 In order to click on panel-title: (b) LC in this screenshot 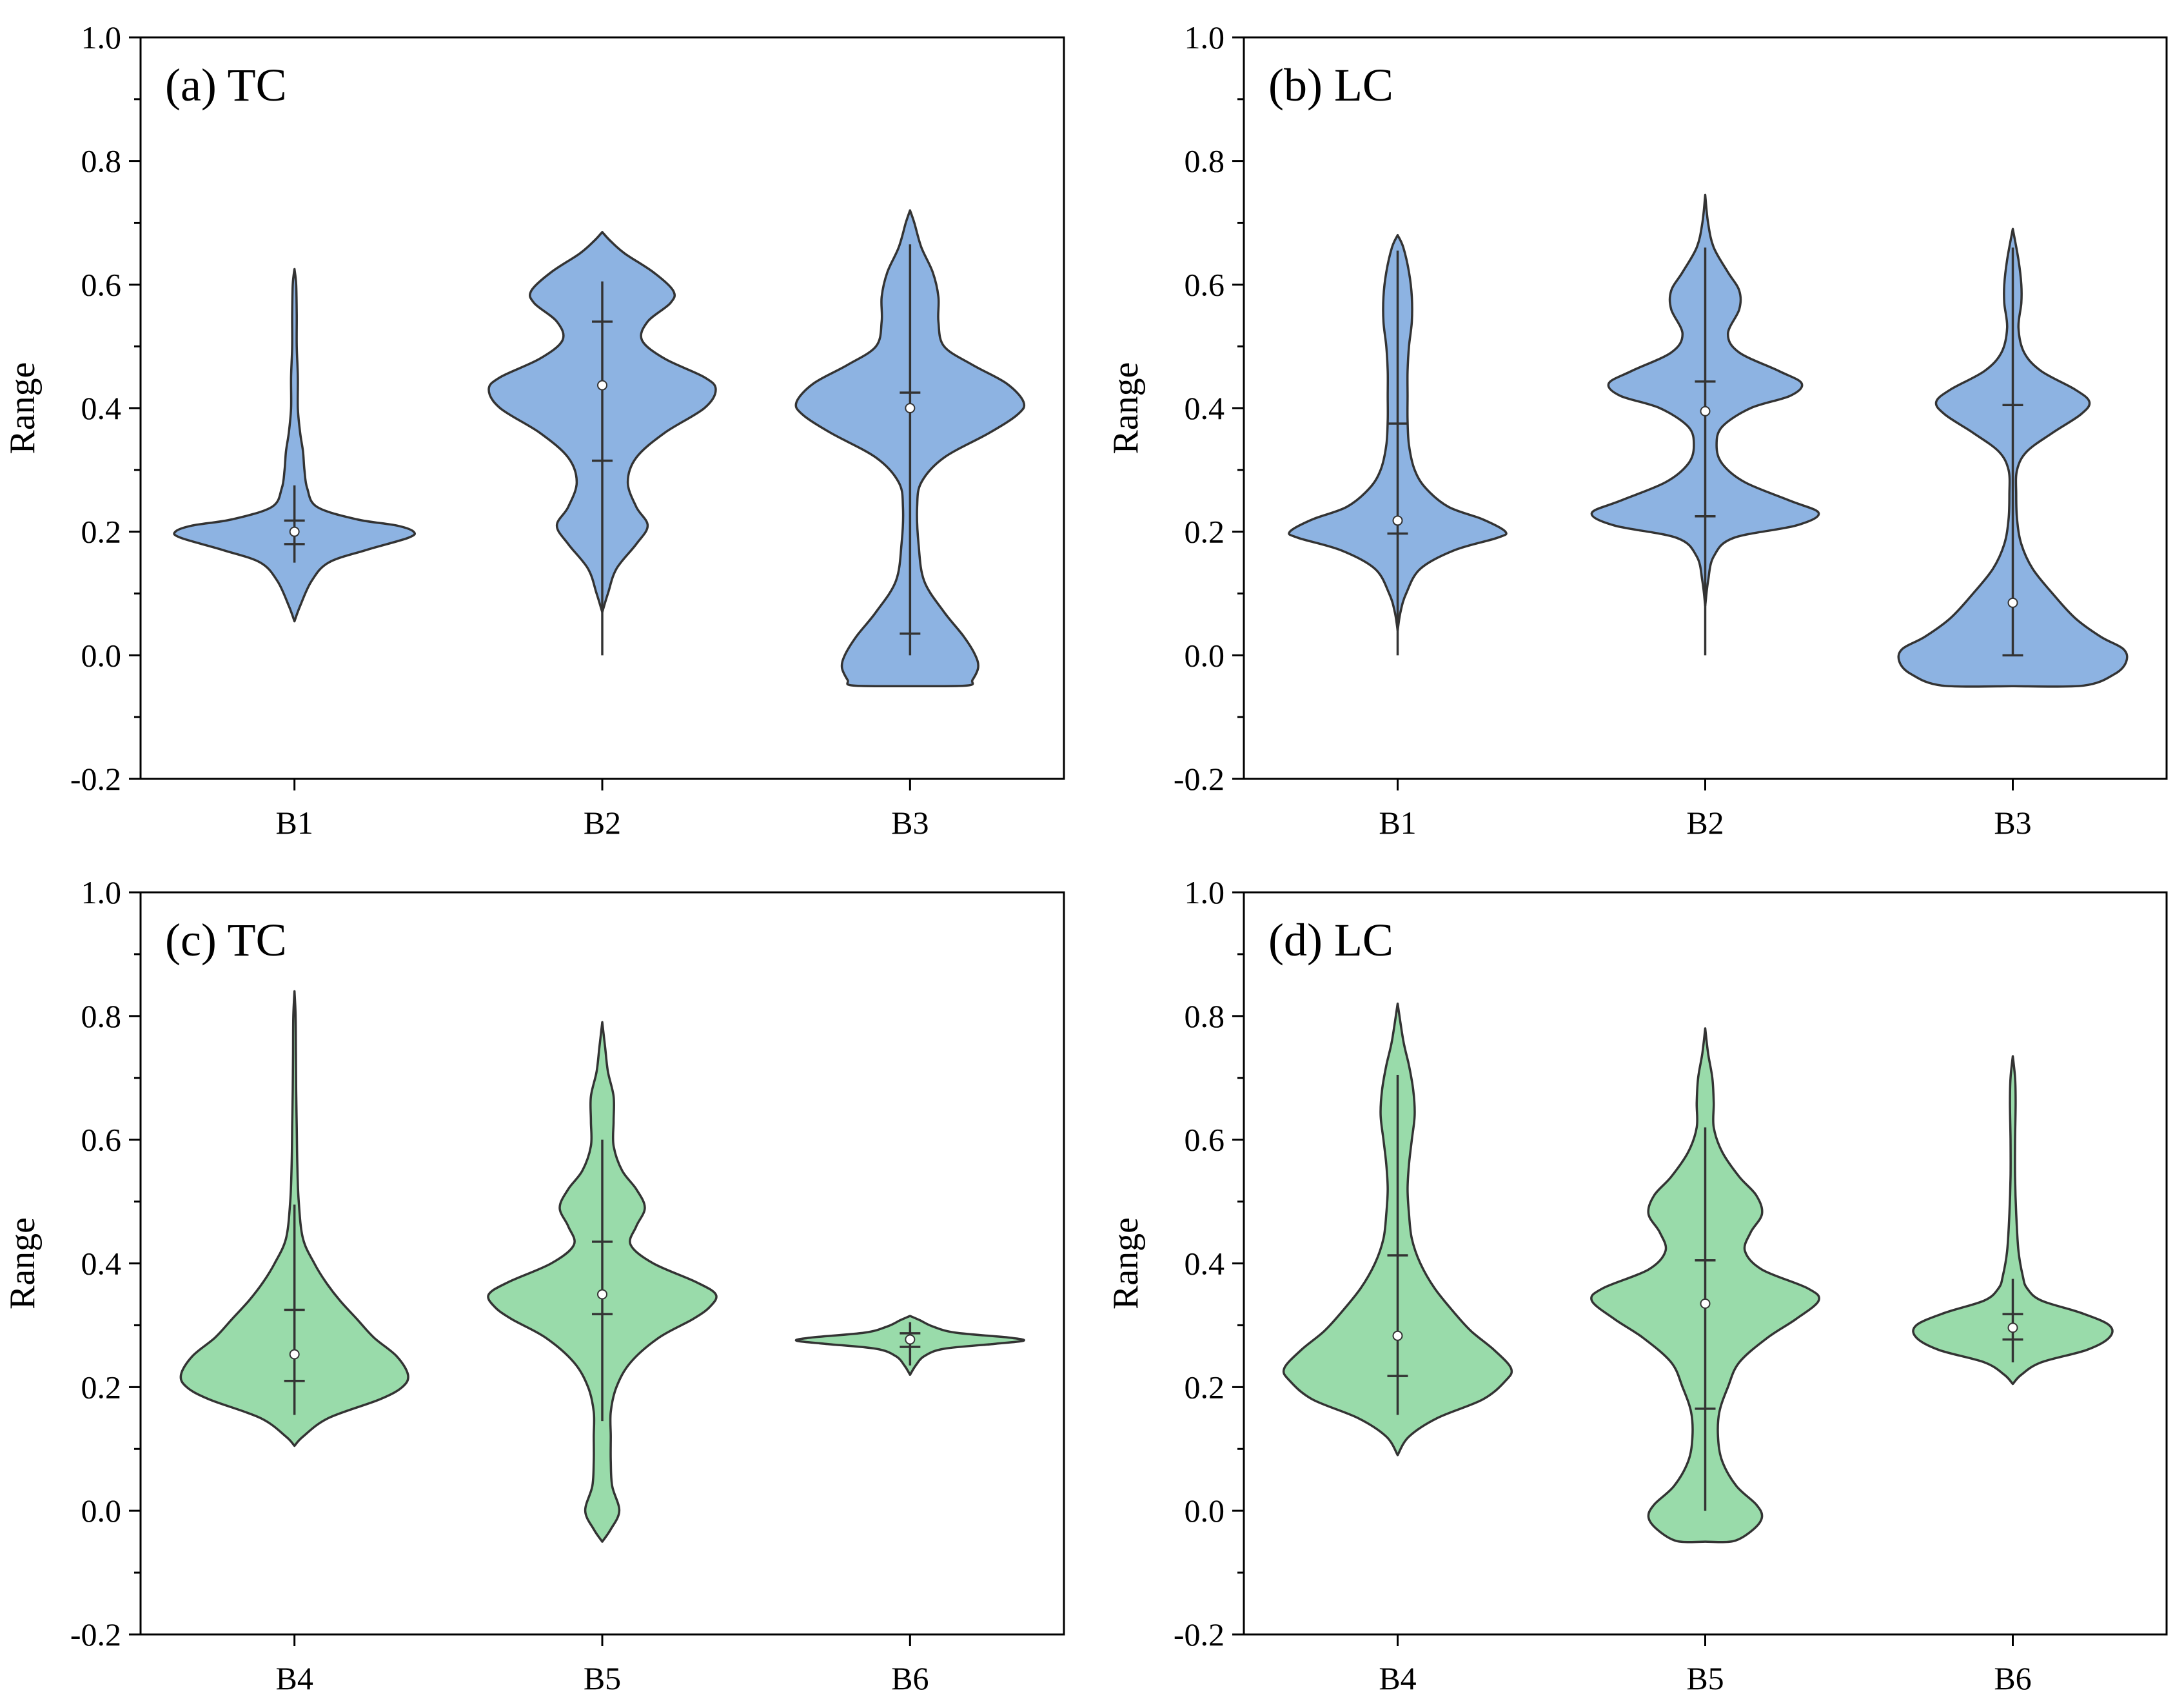, I will do `click(1330, 85)`.